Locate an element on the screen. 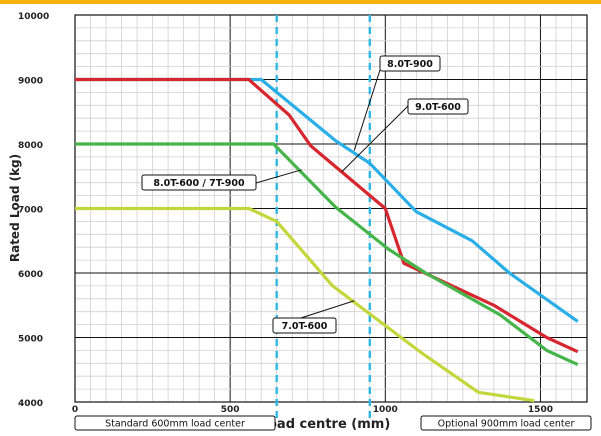 The image size is (601, 436). callout-label: 8.0T-900 is located at coordinates (410, 64).